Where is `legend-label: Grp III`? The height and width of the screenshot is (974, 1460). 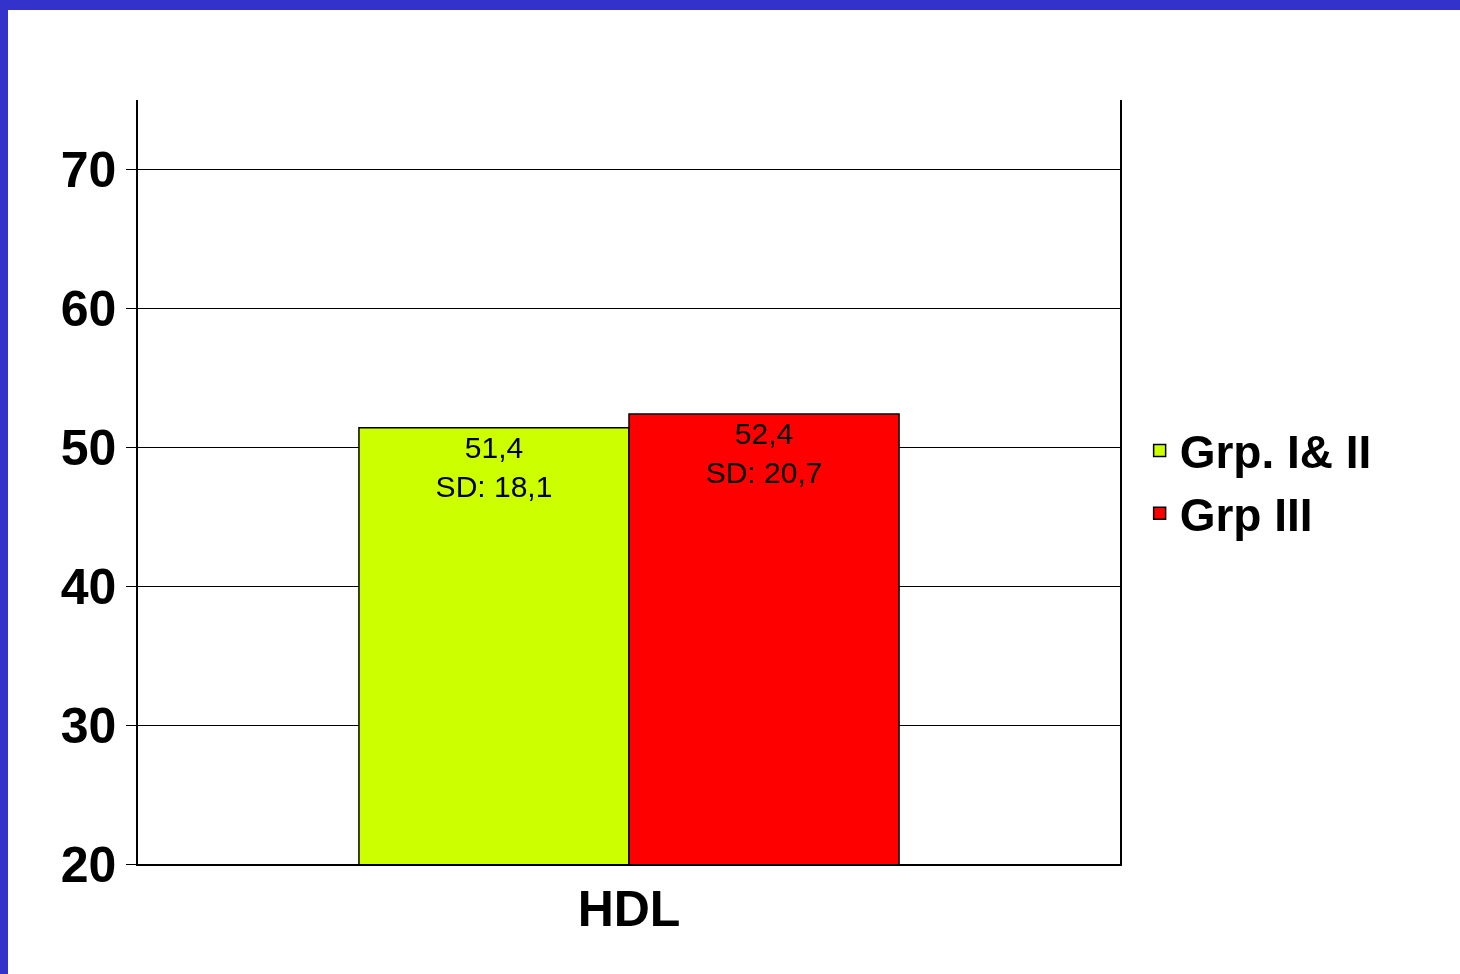 legend-label: Grp III is located at coordinates (1246, 515).